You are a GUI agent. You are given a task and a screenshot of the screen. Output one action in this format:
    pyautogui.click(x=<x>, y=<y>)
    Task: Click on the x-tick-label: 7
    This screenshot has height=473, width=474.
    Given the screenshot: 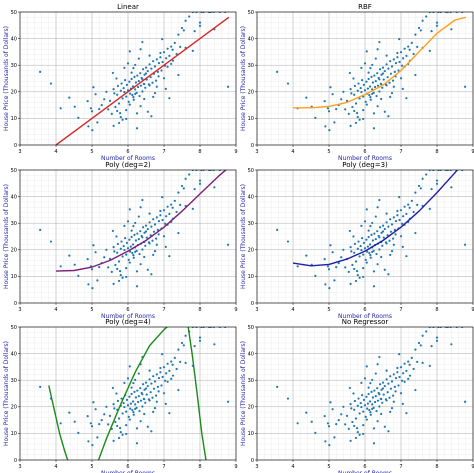 What is the action you would take?
    pyautogui.click(x=400, y=310)
    